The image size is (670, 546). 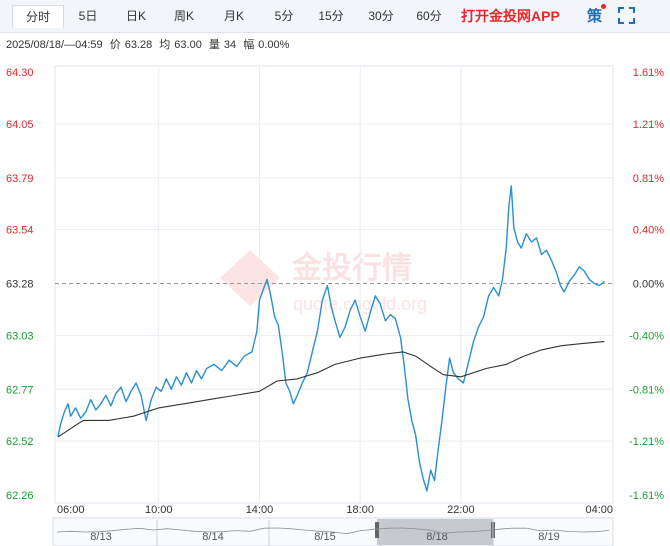 I want to click on tab-5day: 5日, so click(x=88, y=16).